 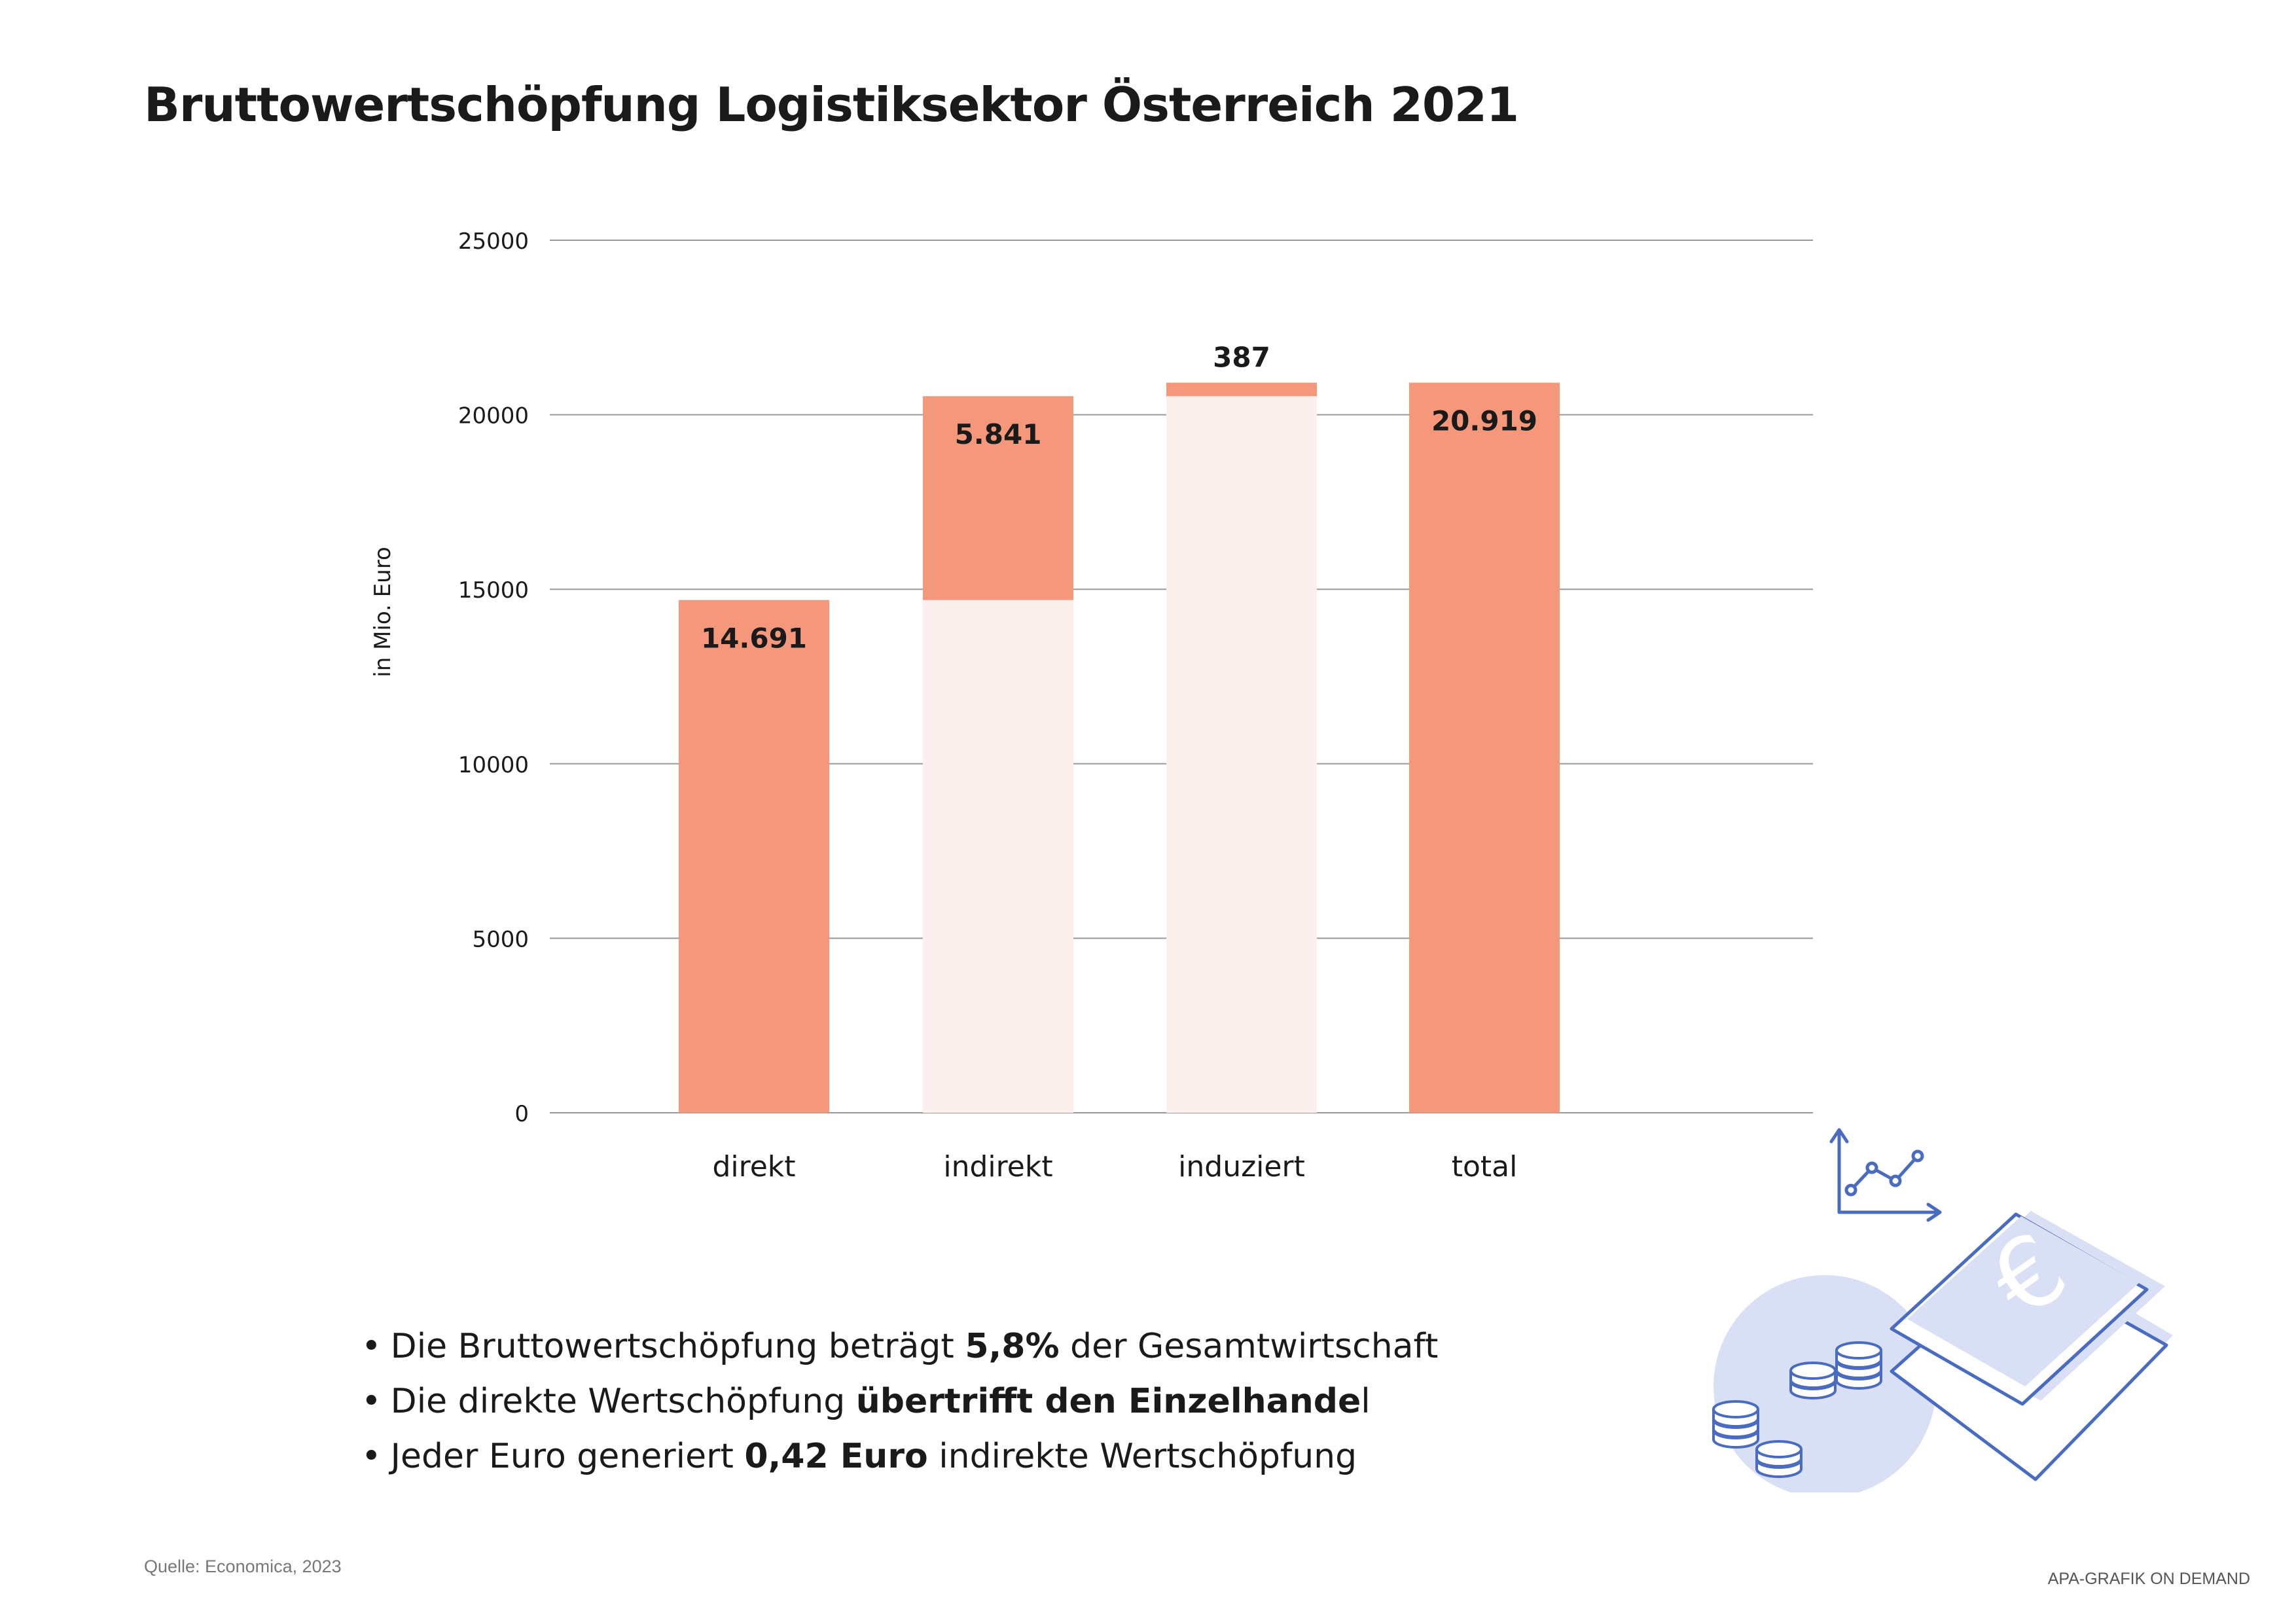 What do you see at coordinates (998, 498) in the screenshot?
I see `bar-indirekt` at bounding box center [998, 498].